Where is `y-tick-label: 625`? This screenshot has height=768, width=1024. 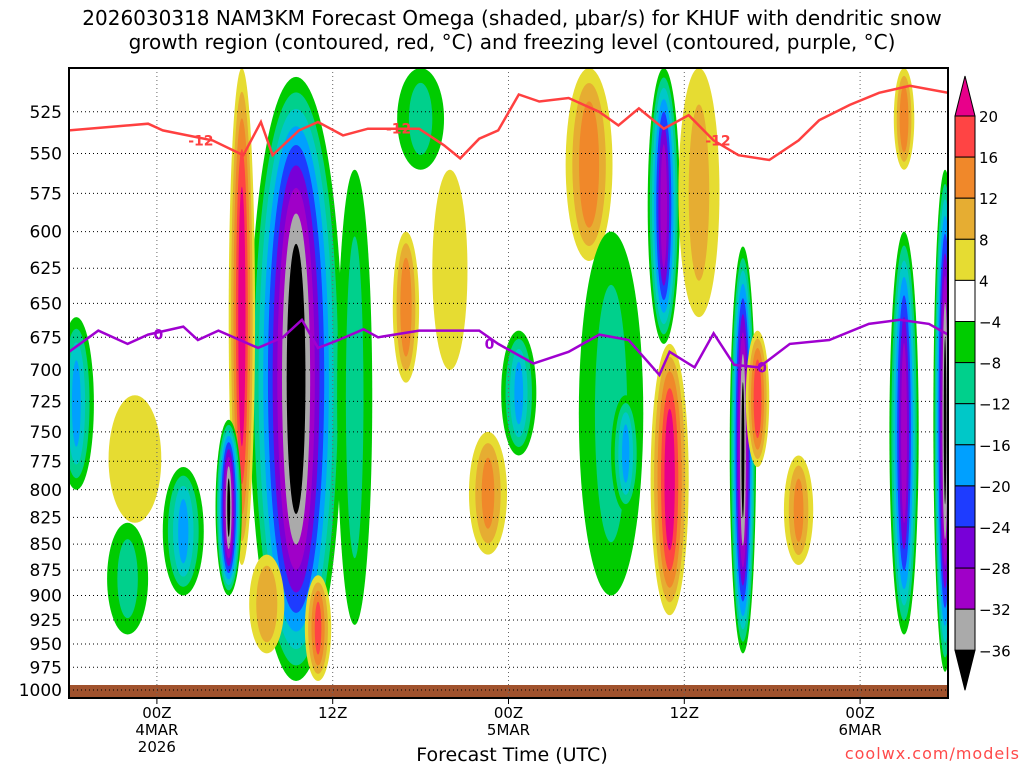 y-tick-label: 625 is located at coordinates (46, 269).